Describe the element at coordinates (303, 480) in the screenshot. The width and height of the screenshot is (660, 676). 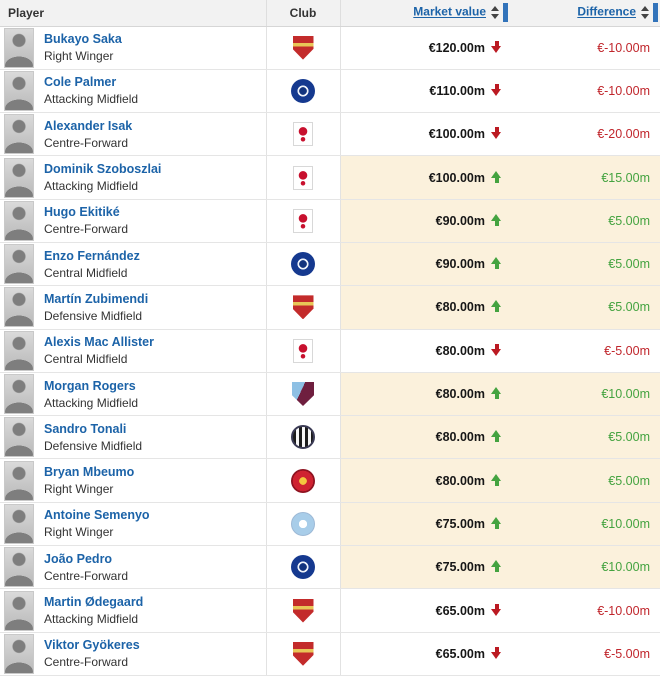
I see `man-united-crest-icon` at that location.